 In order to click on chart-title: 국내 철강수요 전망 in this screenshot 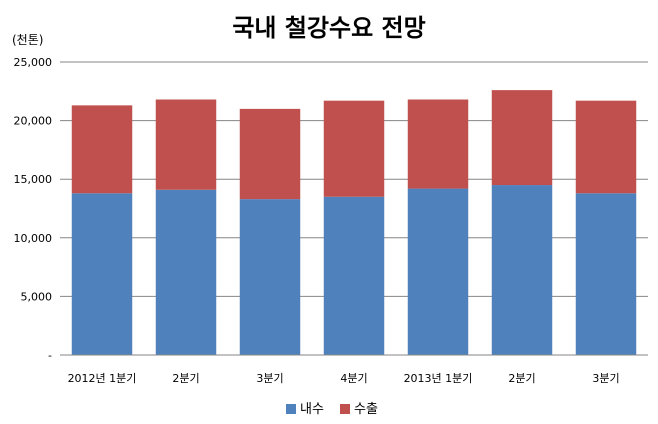, I will do `click(328, 28)`.